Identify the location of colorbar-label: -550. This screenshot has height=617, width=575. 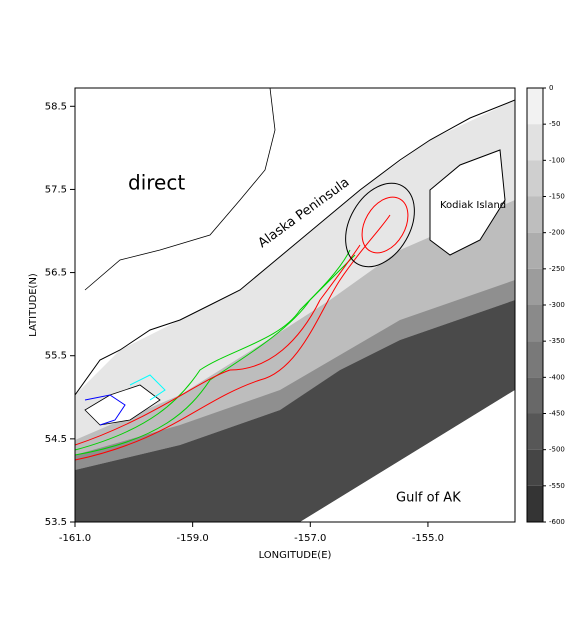
(557, 486).